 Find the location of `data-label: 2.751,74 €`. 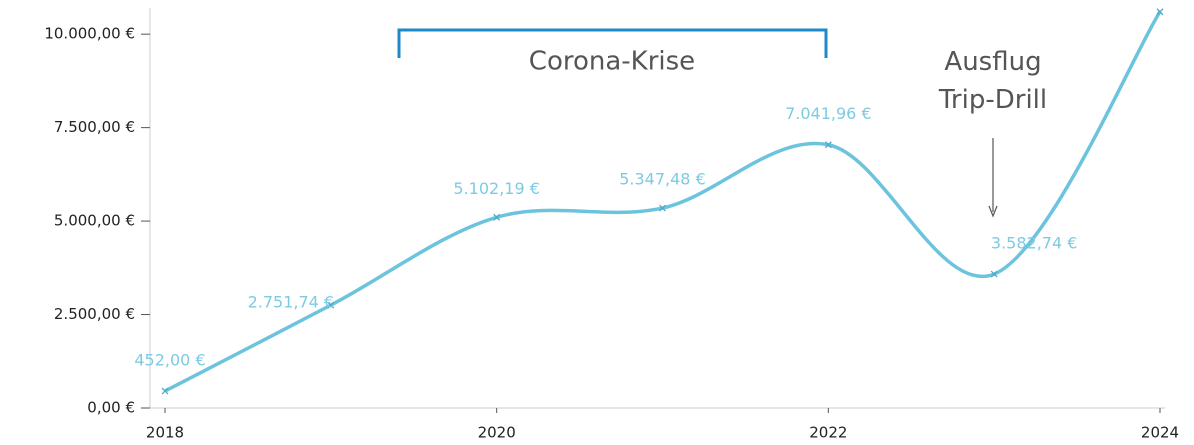

data-label: 2.751,74 € is located at coordinates (291, 302).